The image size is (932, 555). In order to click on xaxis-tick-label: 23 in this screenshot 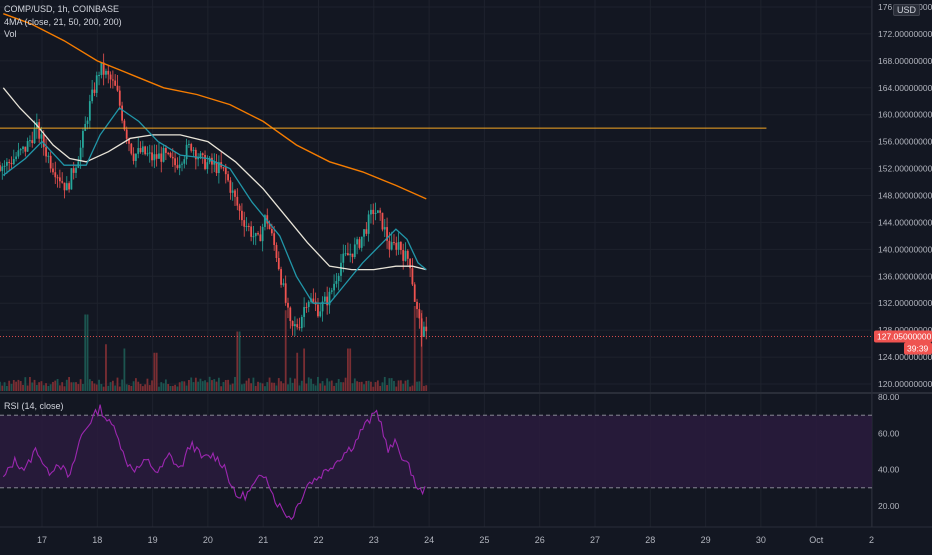, I will do `click(374, 540)`.